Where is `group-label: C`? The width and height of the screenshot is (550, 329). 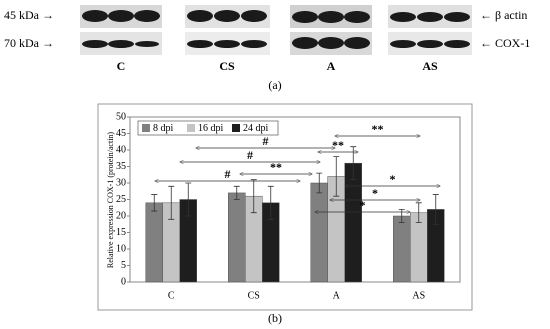
group-label: C is located at coordinates (121, 66).